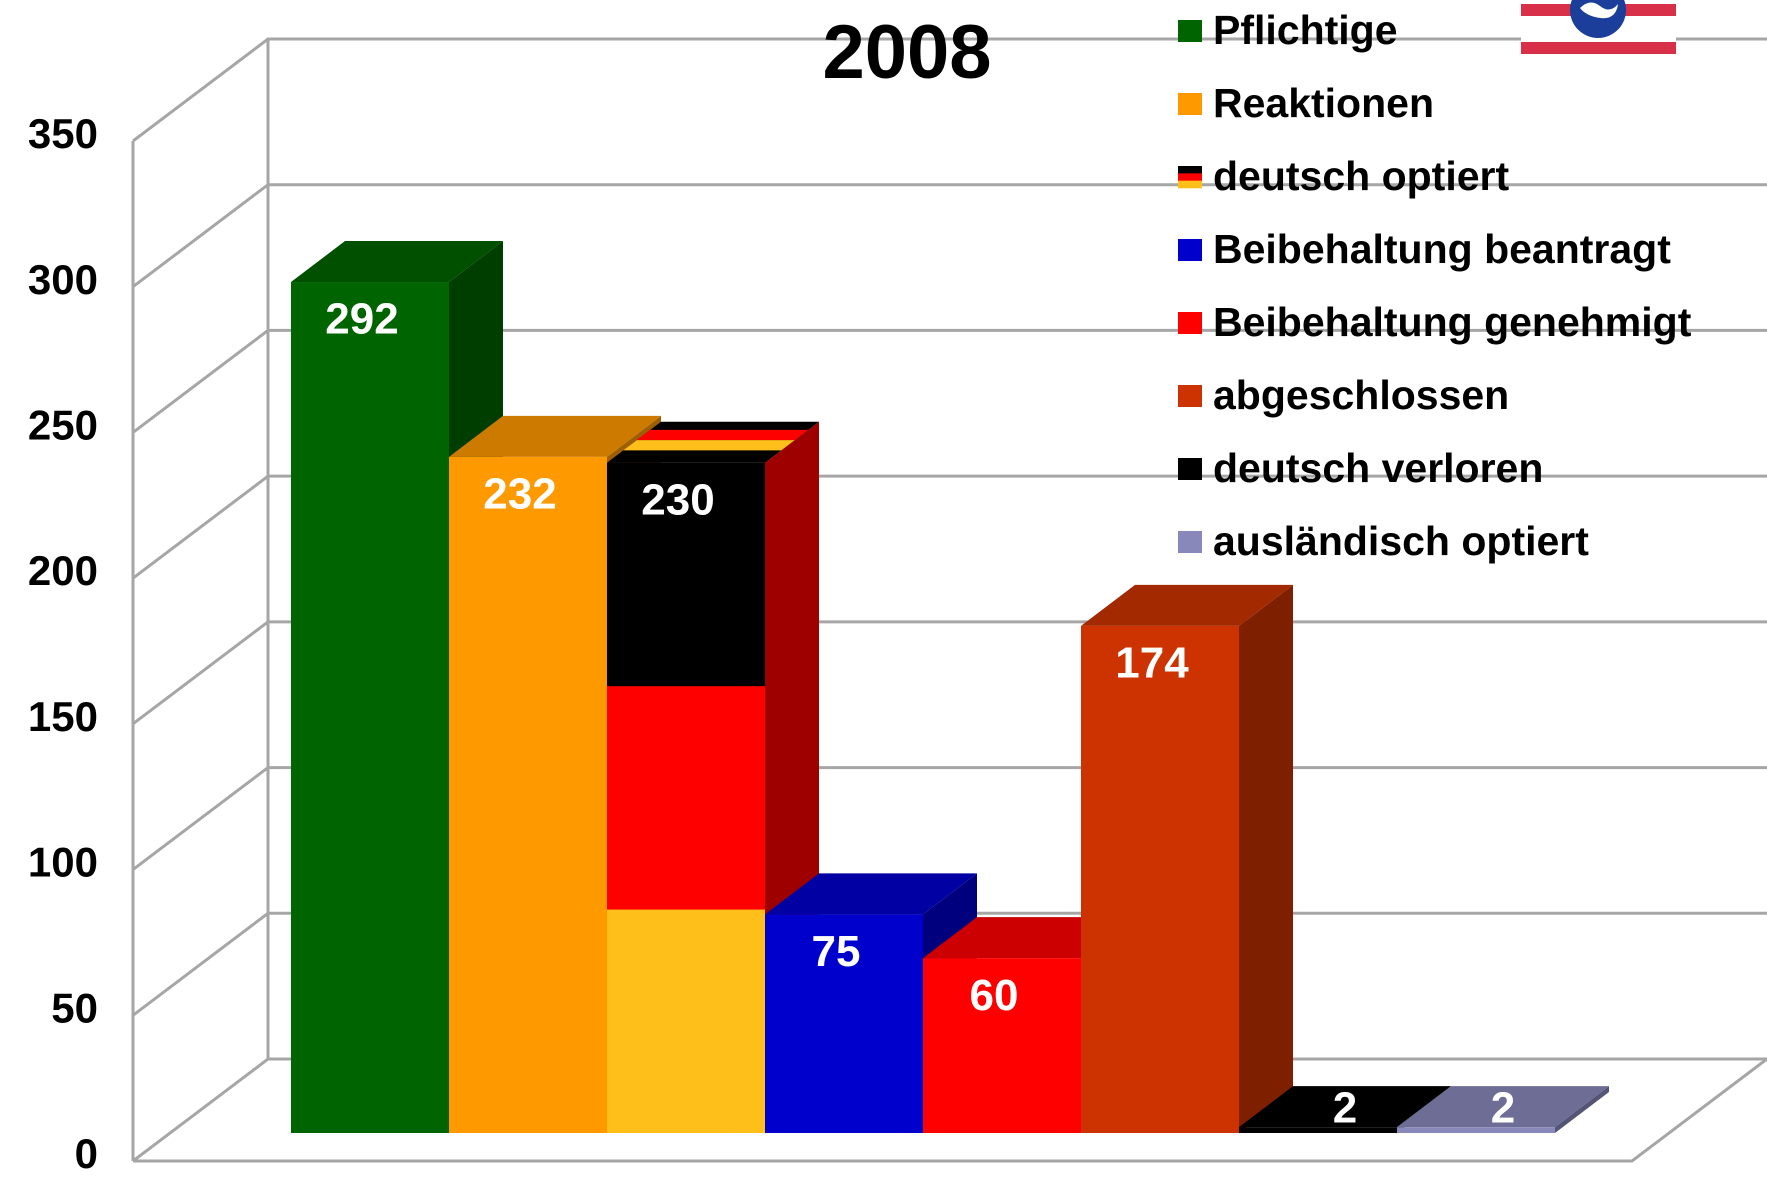 The width and height of the screenshot is (1767, 1189). What do you see at coordinates (1305, 30) in the screenshot?
I see `legend-label: Pflichtige` at bounding box center [1305, 30].